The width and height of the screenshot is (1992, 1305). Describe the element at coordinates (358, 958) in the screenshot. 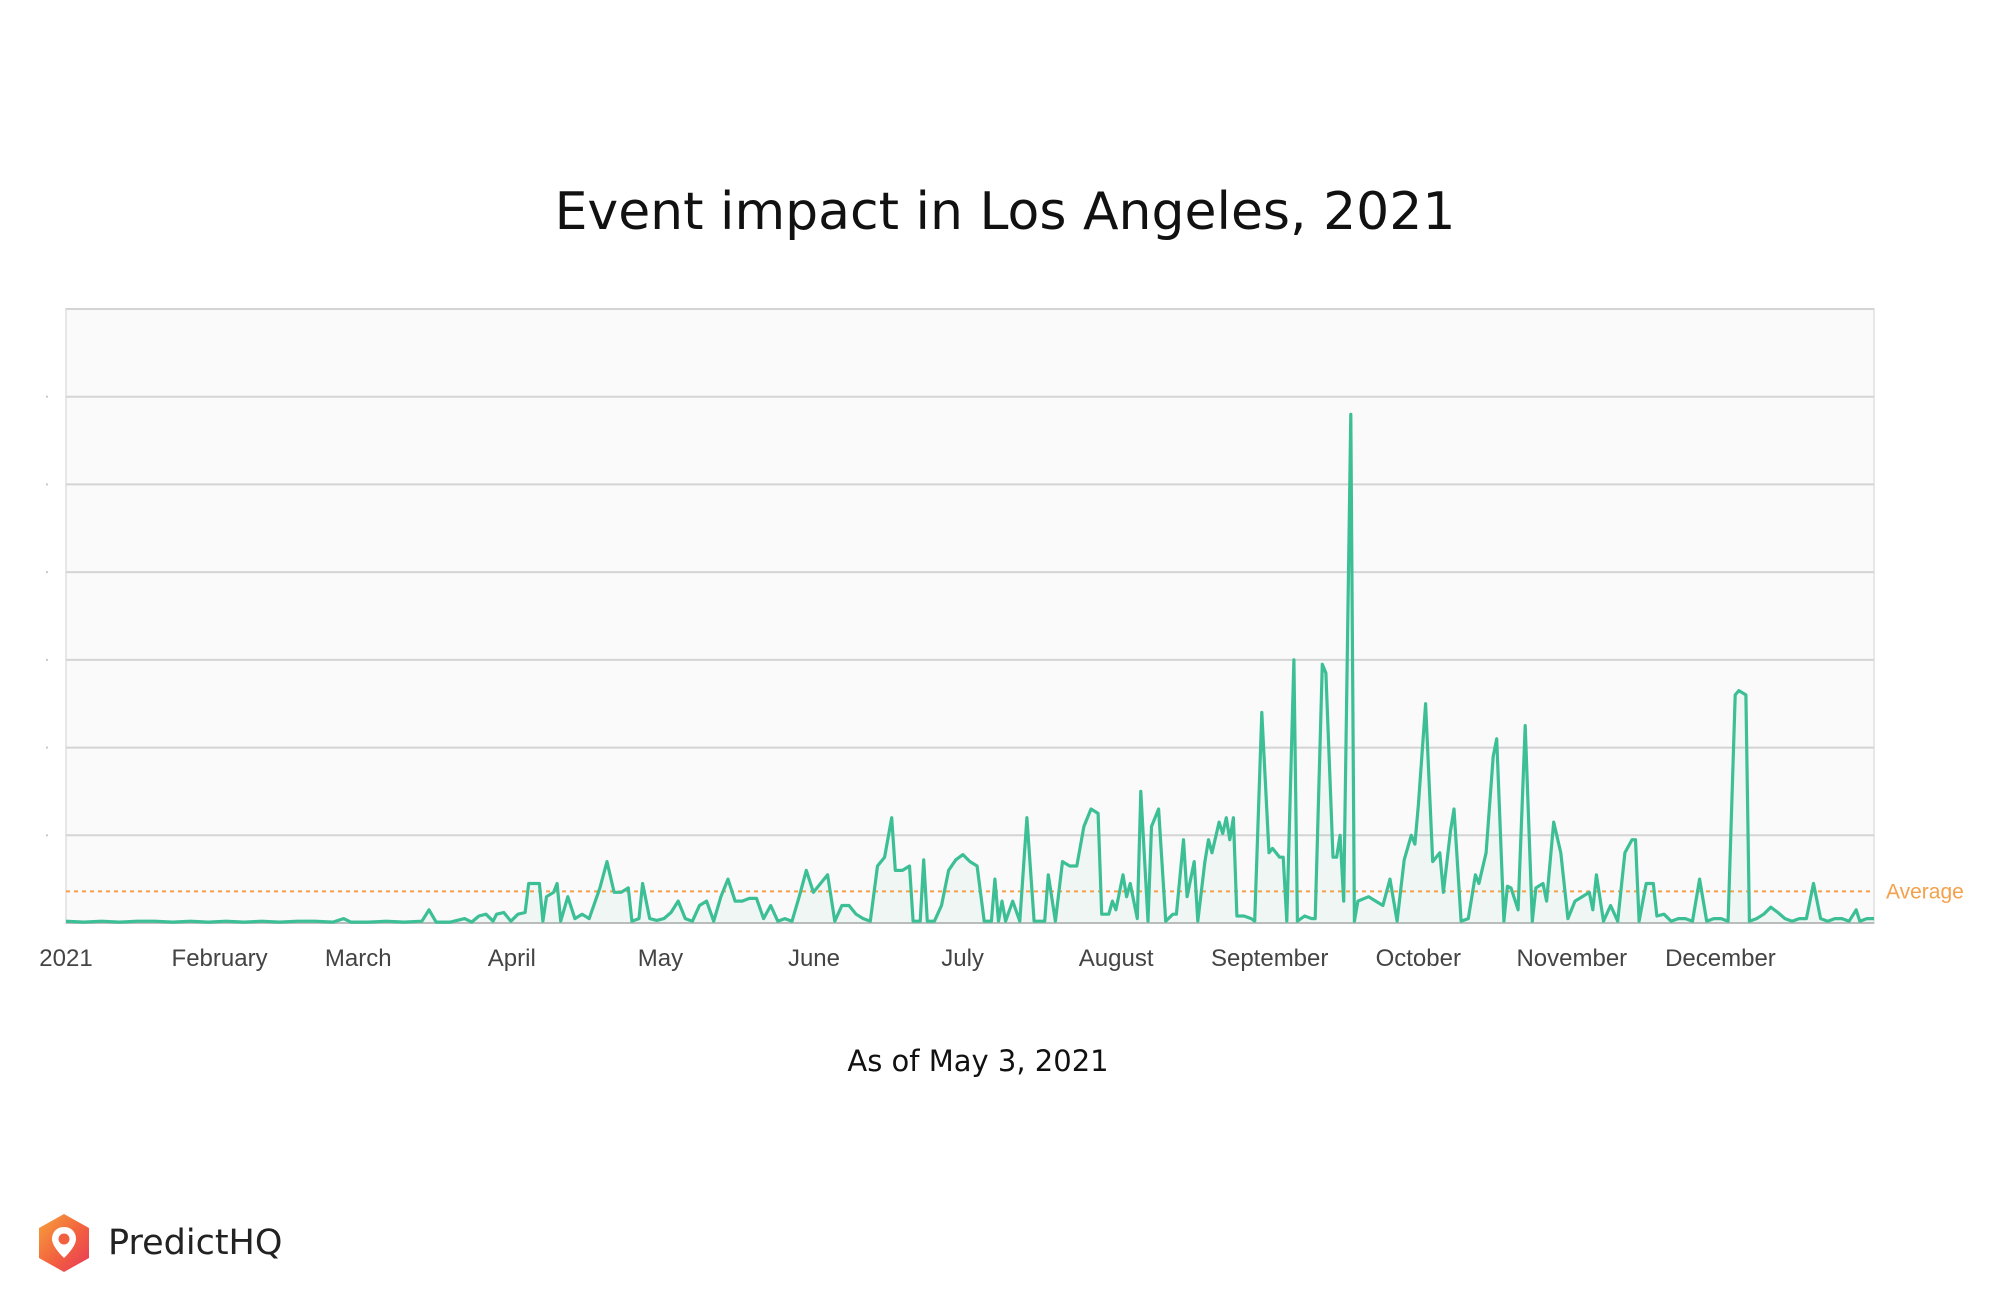

I see `x-tick-label: March` at that location.